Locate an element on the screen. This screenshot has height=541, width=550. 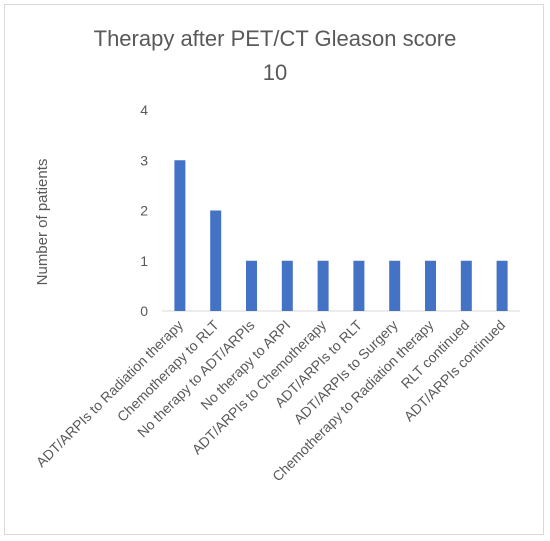
y-tick-label: 1 is located at coordinates (144, 261).